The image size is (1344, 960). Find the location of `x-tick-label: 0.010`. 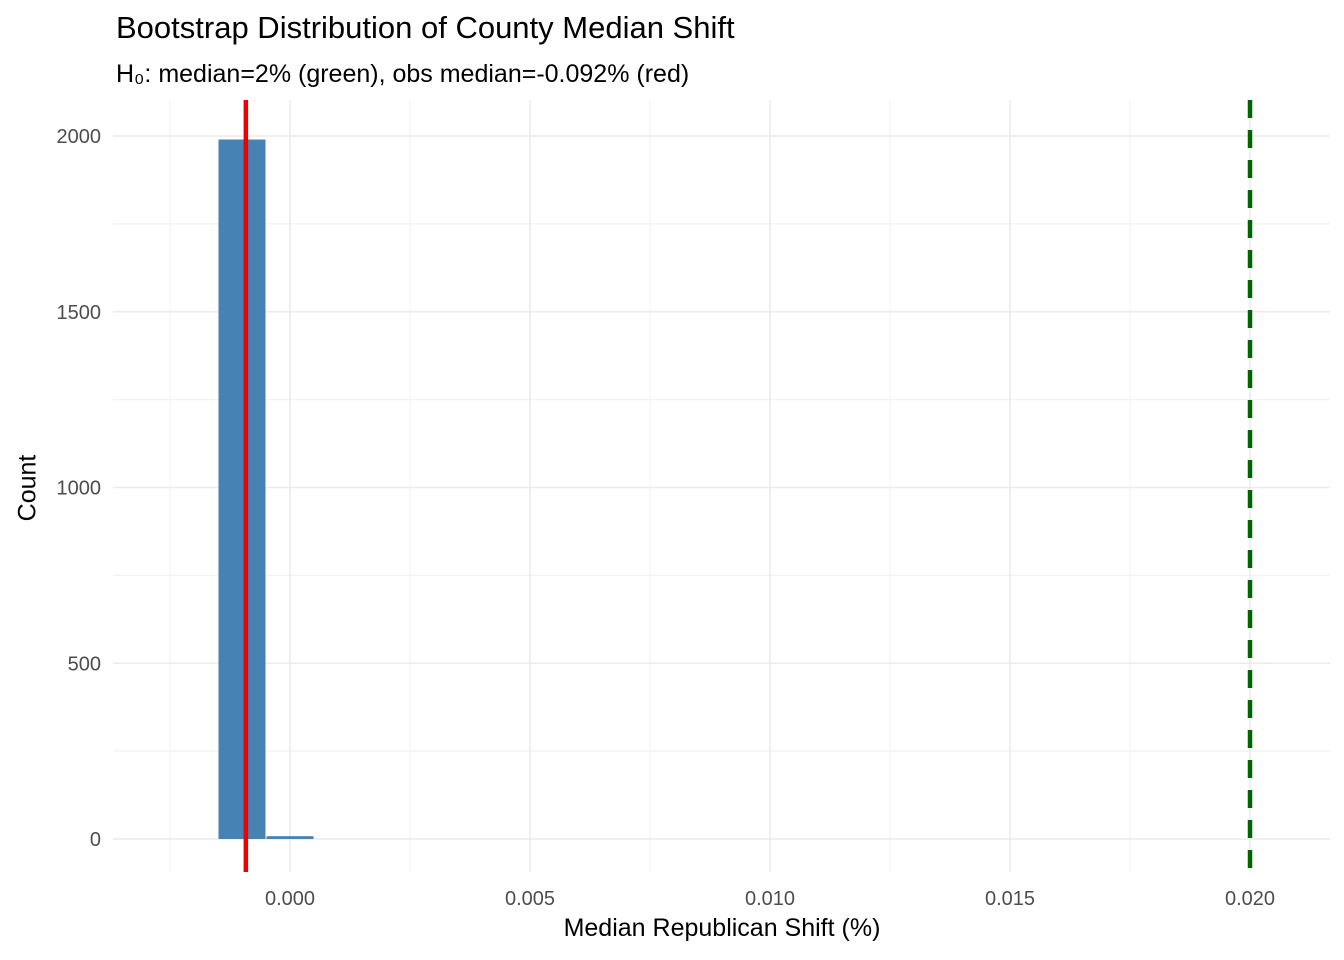

x-tick-label: 0.010 is located at coordinates (770, 899).